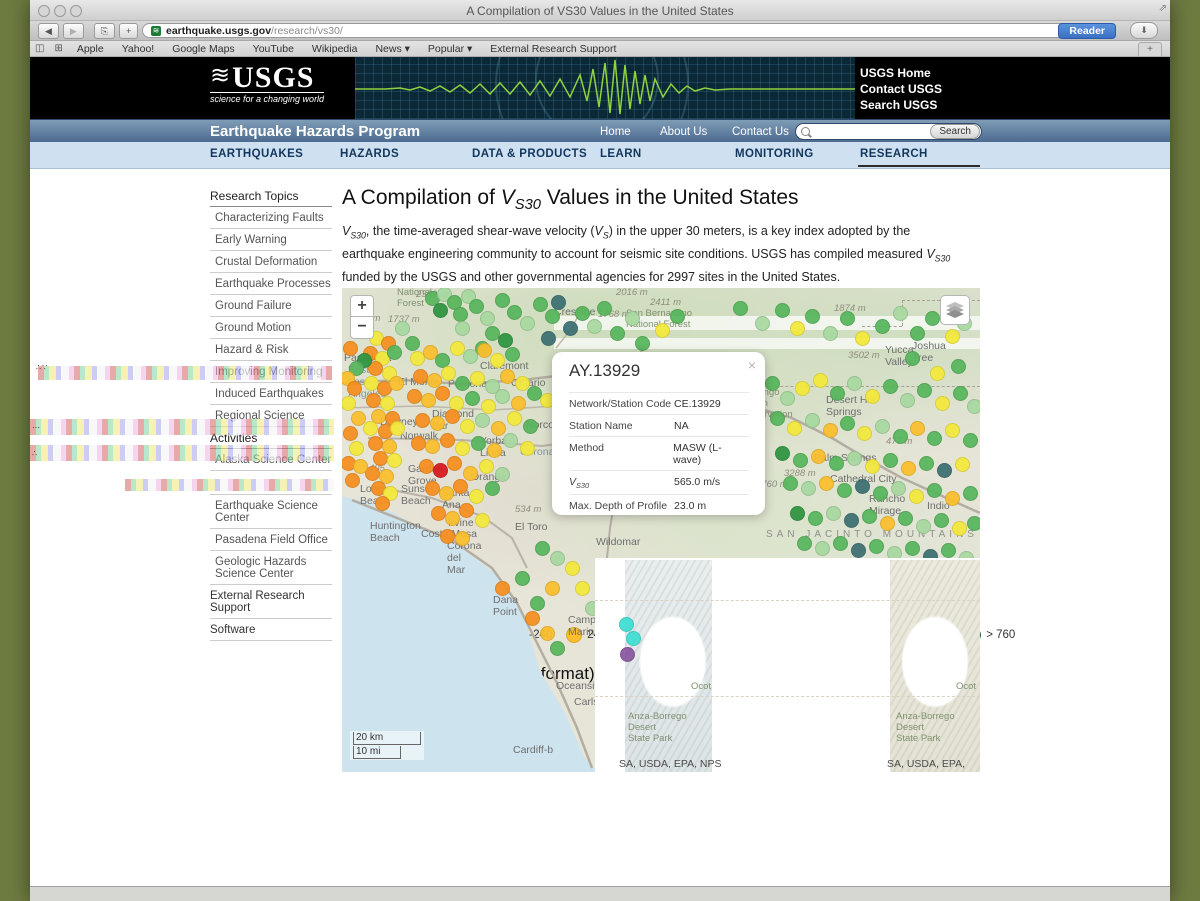 The width and height of the screenshot is (1200, 901). I want to click on sidebar-item-hazard-risk: Hazard & Risk, so click(271, 350).